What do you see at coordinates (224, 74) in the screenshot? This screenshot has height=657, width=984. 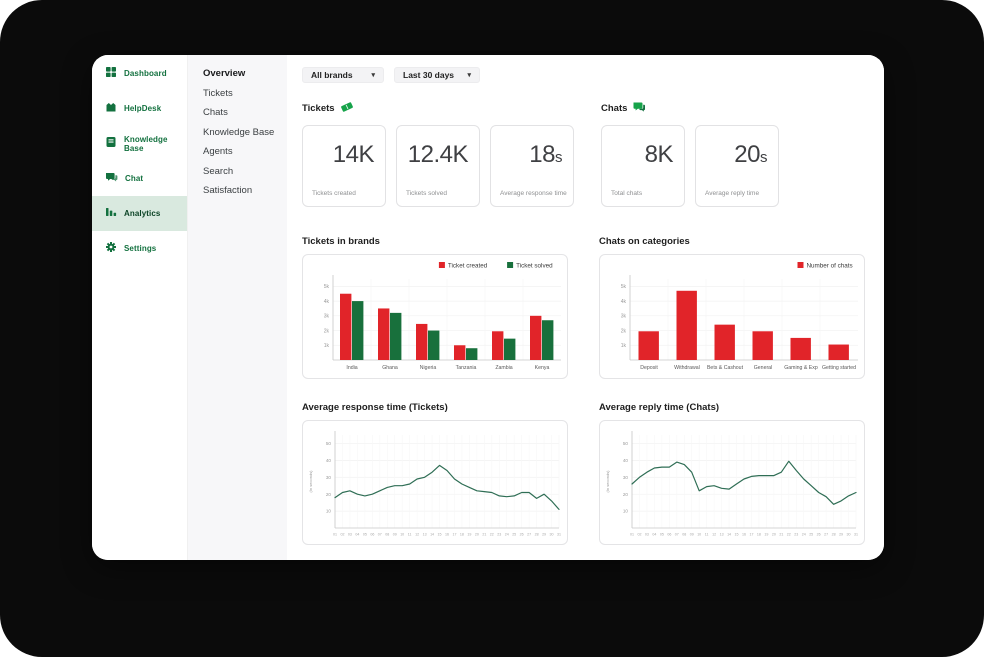 I see `subnav-item-overview: Overview` at bounding box center [224, 74].